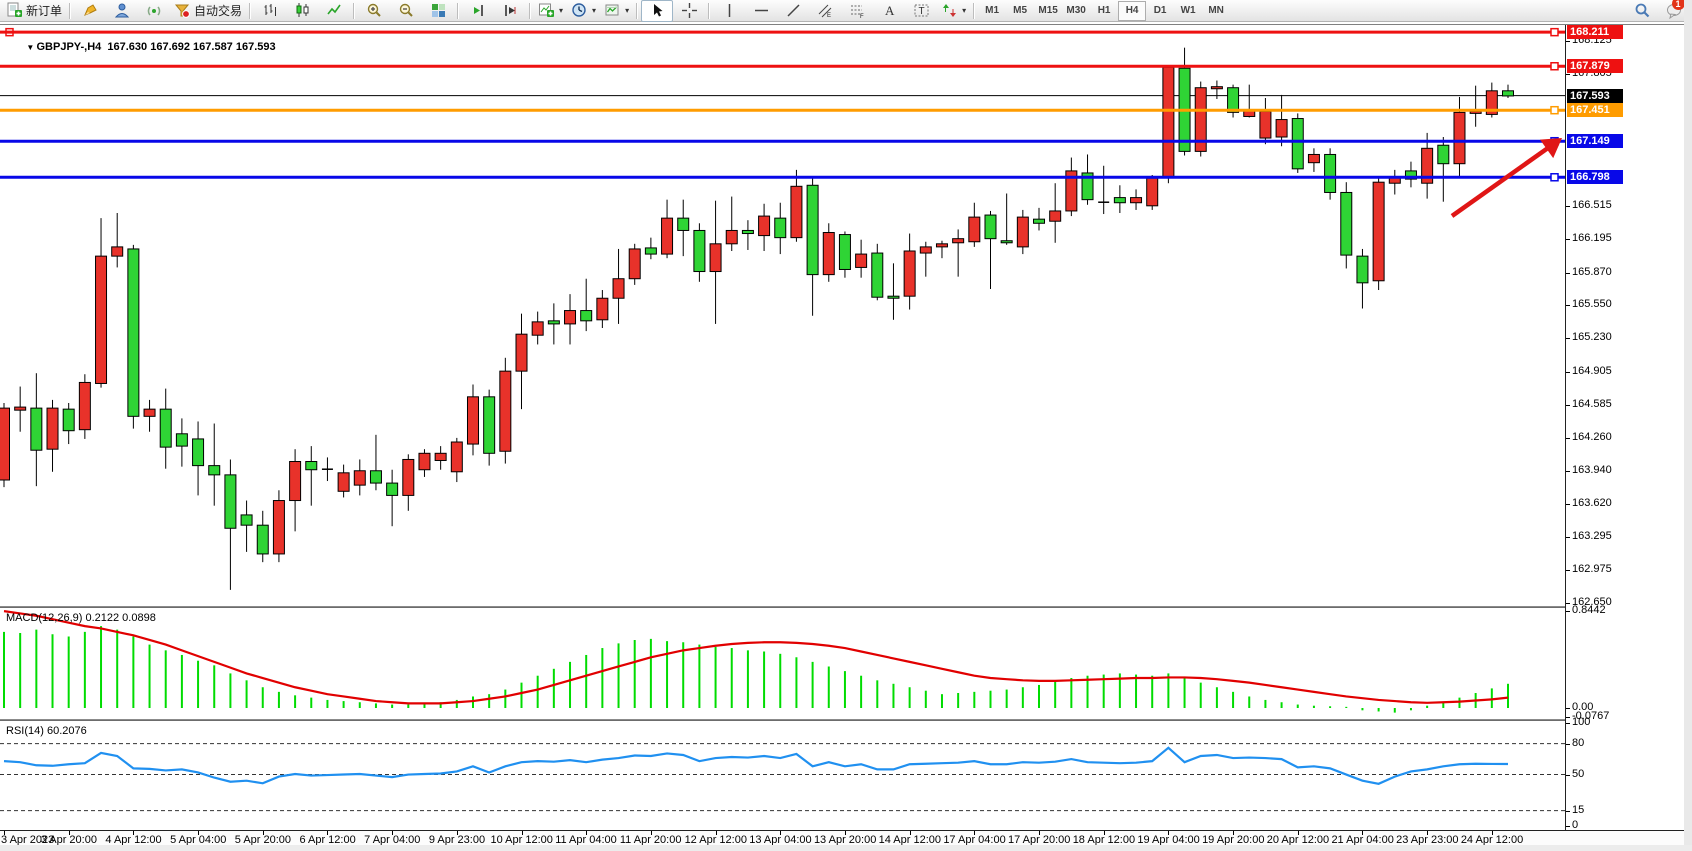 The image size is (1692, 851). What do you see at coordinates (208, 11) in the screenshot?
I see `auto-trading-button: 自动交易` at bounding box center [208, 11].